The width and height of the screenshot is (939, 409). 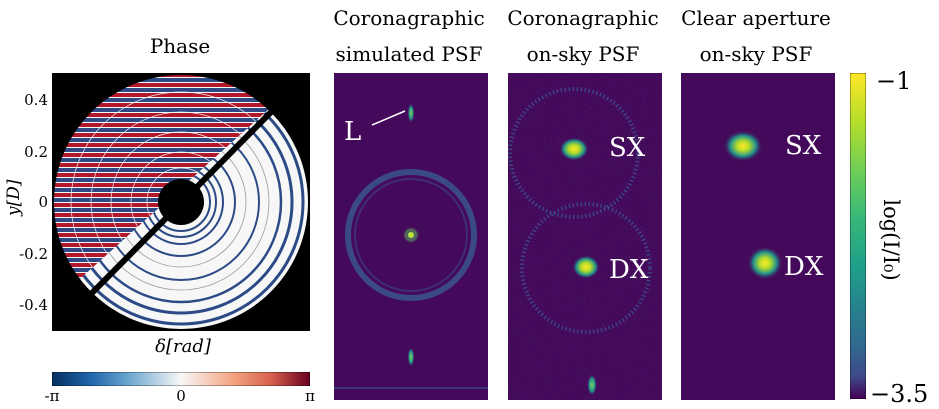 What do you see at coordinates (585, 236) in the screenshot?
I see `coronagraphic-onsky-psf-image` at bounding box center [585, 236].